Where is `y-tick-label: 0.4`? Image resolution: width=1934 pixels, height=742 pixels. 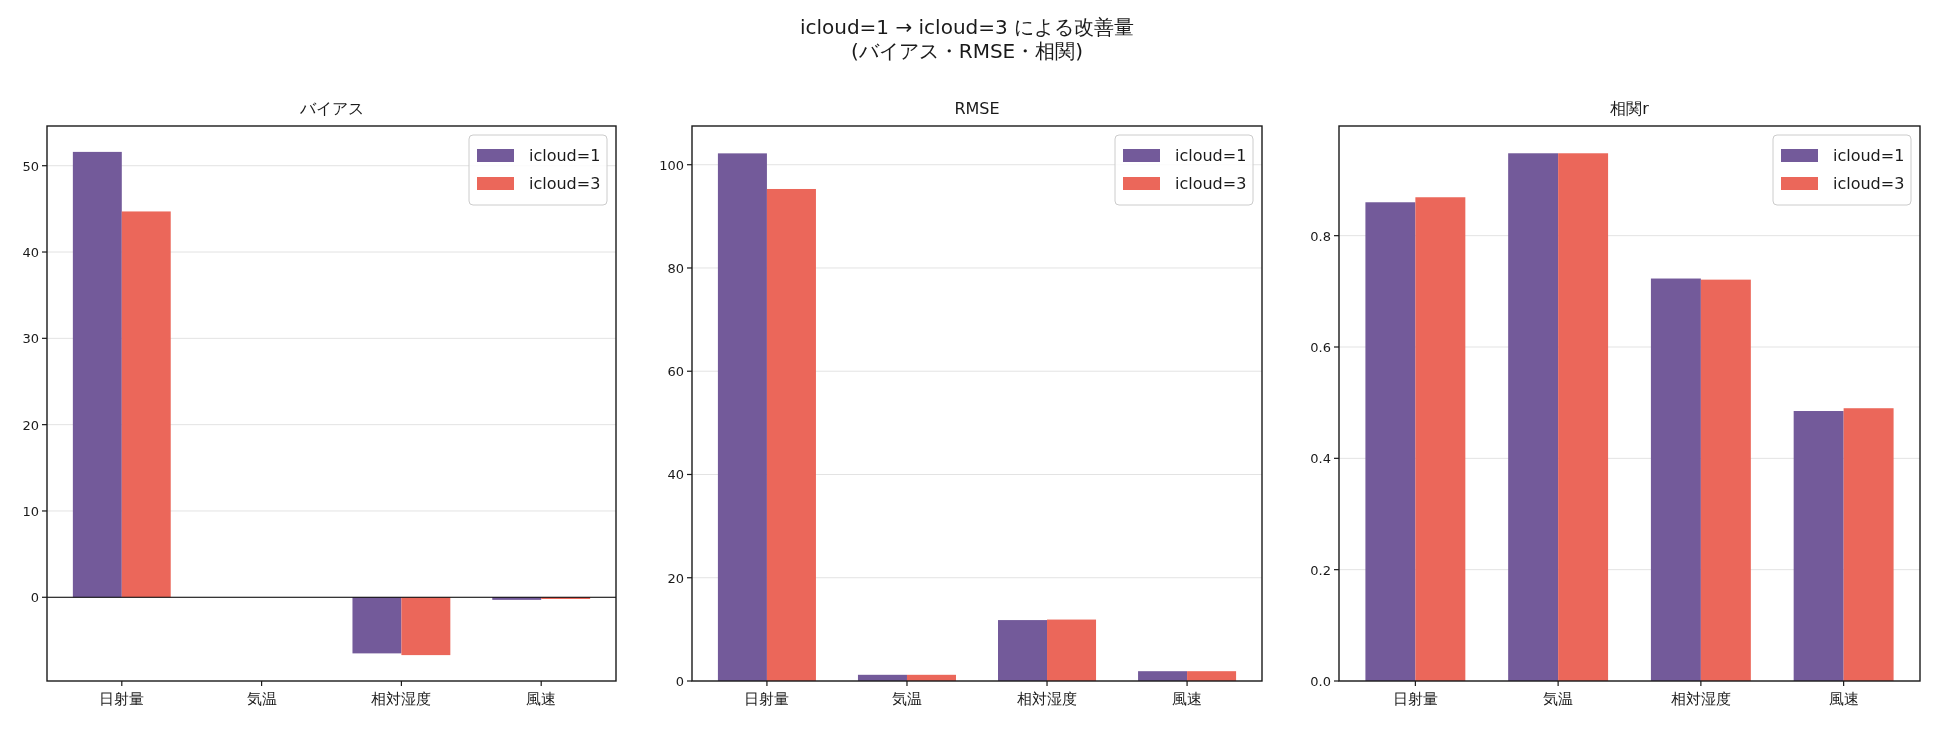 y-tick-label: 0.4 is located at coordinates (1320, 459).